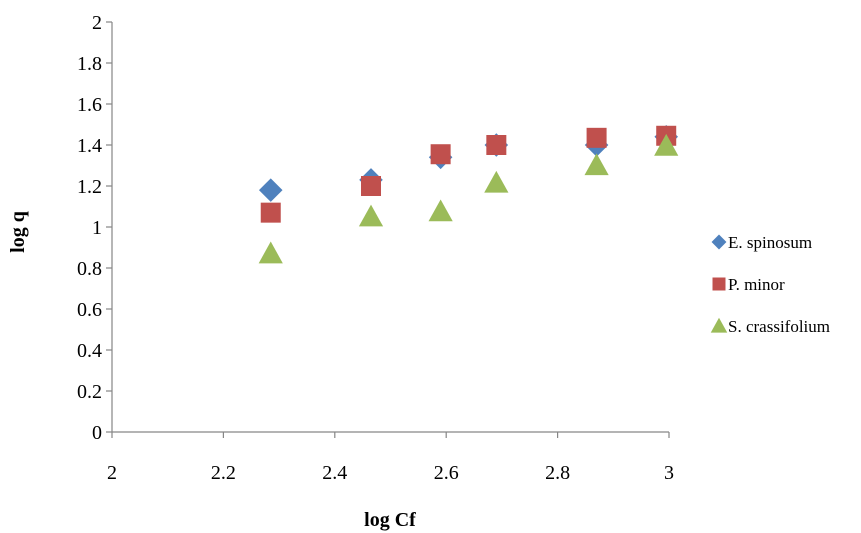 The height and width of the screenshot is (533, 861). Describe the element at coordinates (89, 64) in the screenshot. I see `y-tick-label: 1.8` at that location.